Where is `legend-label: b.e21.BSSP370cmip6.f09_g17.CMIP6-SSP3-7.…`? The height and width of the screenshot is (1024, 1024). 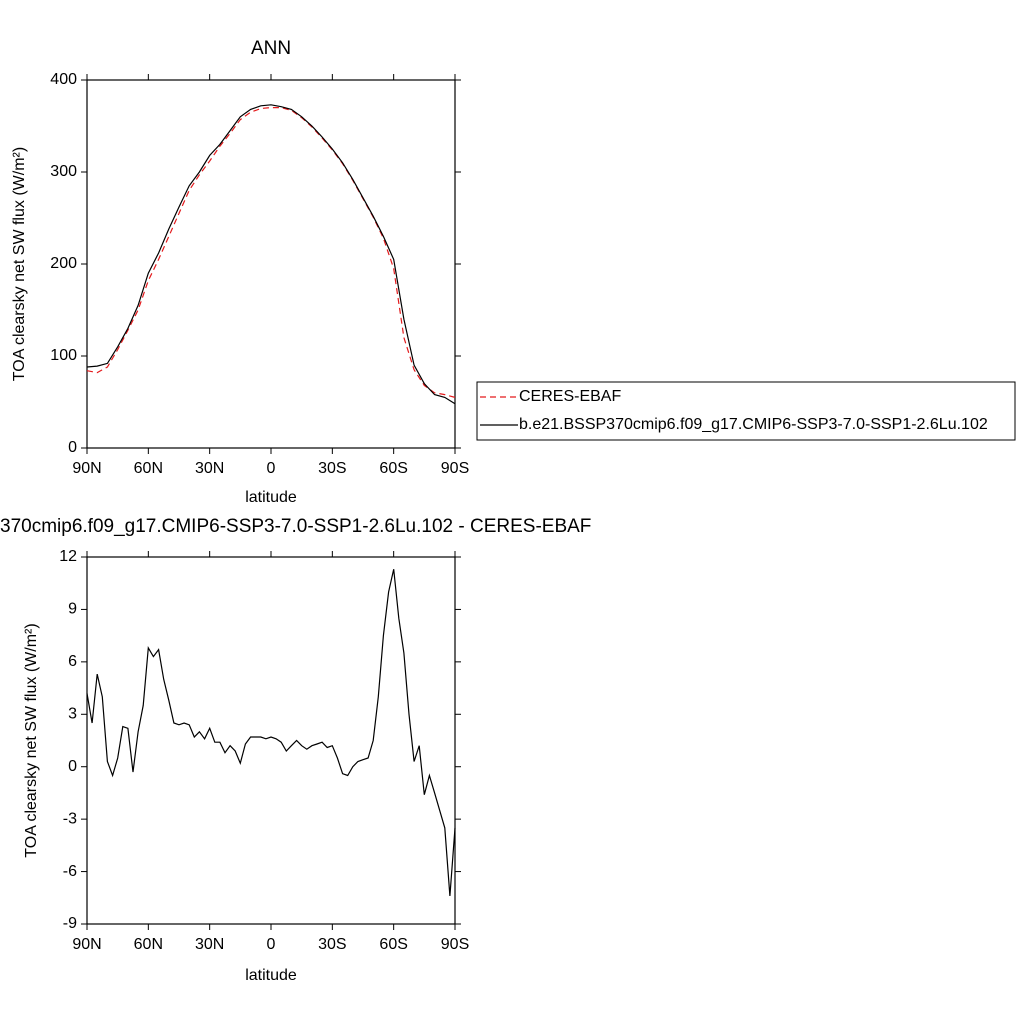
legend-label: b.e21.BSSP370cmip6.f09_g17.CMIP6-SSP3-7.… is located at coordinates (753, 424).